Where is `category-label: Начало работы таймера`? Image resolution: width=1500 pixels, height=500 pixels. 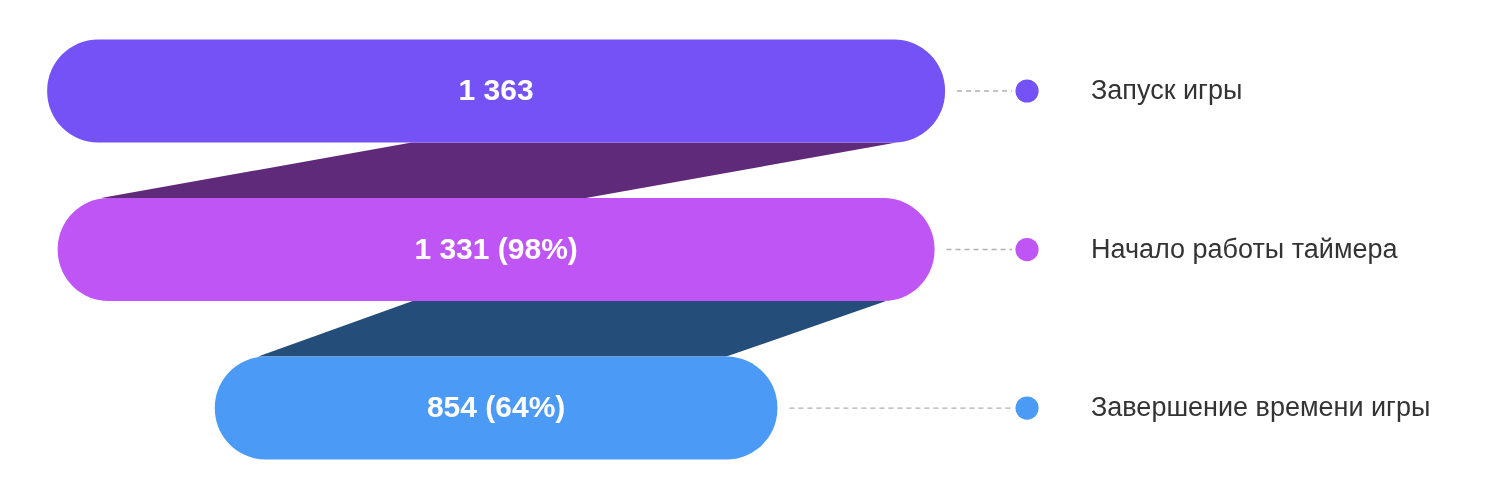 category-label: Начало работы таймера is located at coordinates (1245, 248).